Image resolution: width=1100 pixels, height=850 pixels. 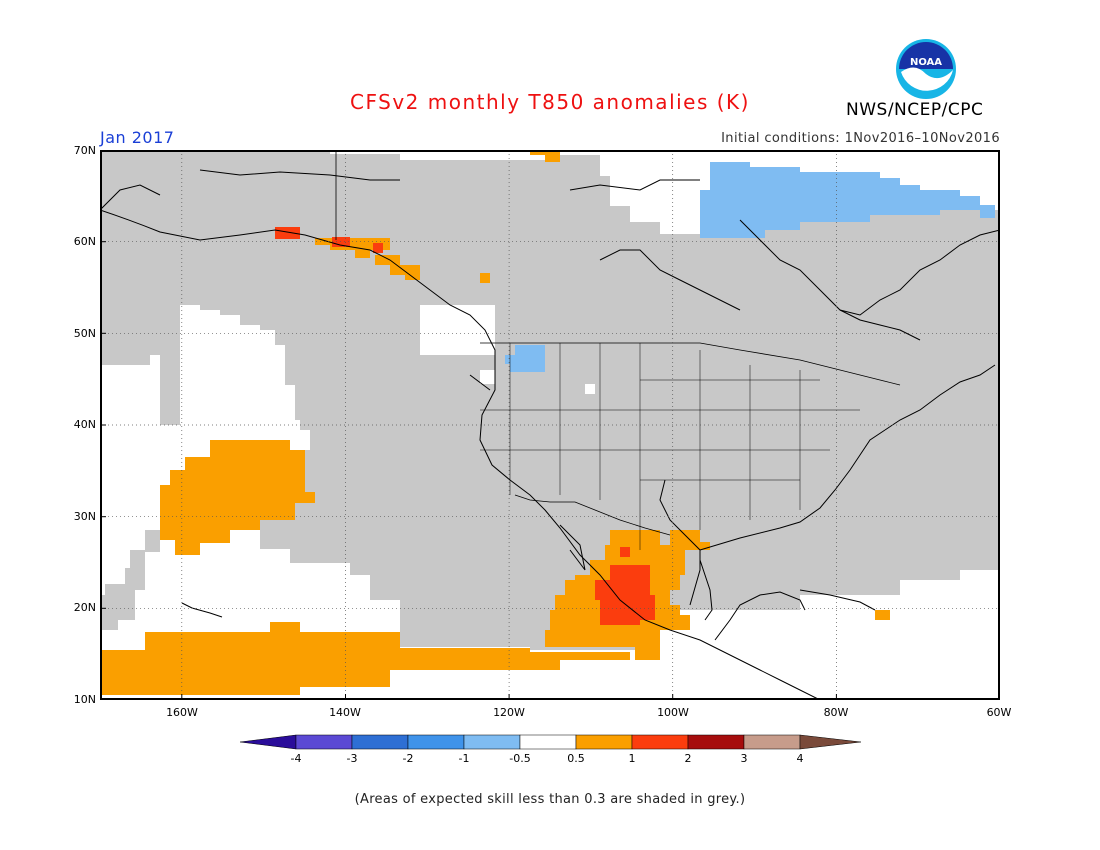 I want to click on colorbar-label: 4, so click(x=800, y=758).